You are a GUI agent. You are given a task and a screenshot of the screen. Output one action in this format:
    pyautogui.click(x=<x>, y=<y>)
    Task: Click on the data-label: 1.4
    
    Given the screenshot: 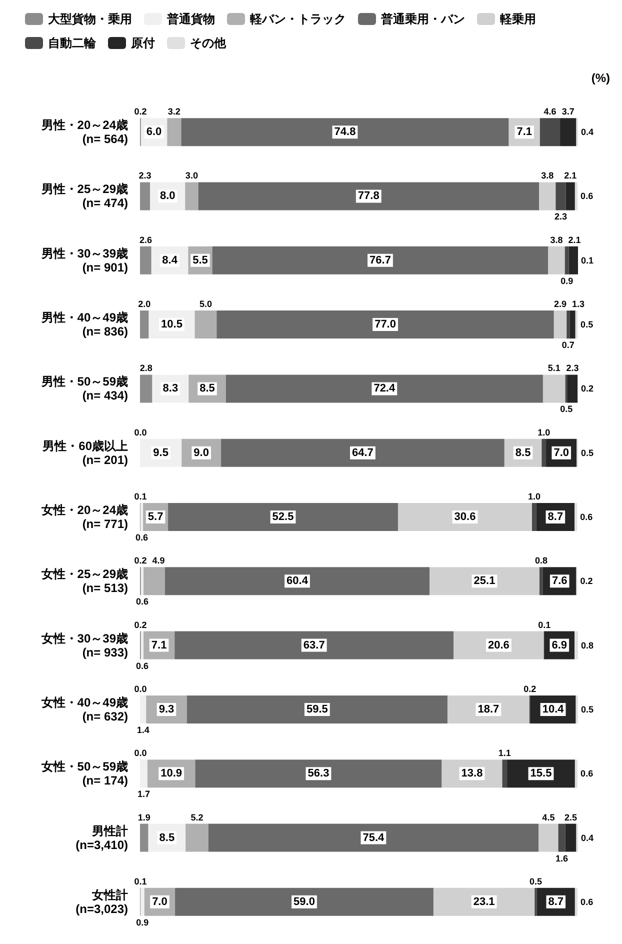 What is the action you would take?
    pyautogui.click(x=143, y=729)
    